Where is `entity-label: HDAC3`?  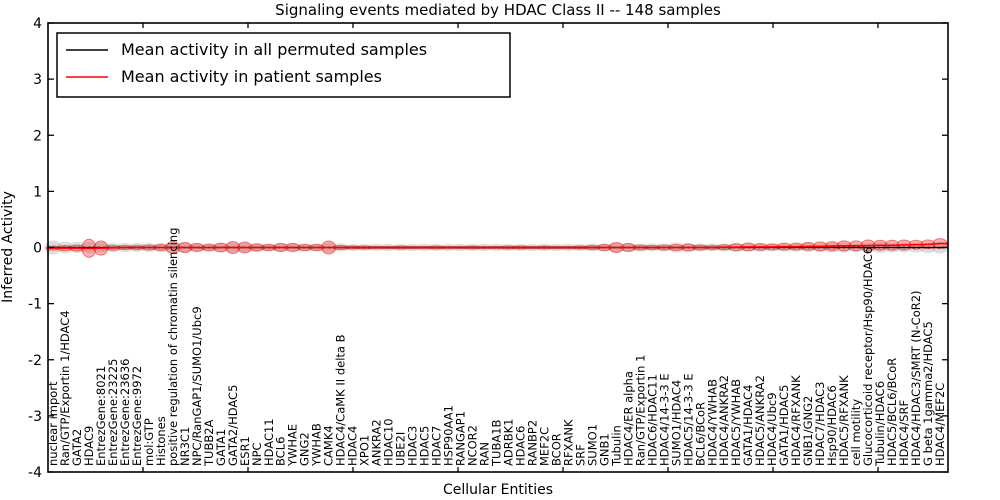 entity-label: HDAC3 is located at coordinates (413, 446).